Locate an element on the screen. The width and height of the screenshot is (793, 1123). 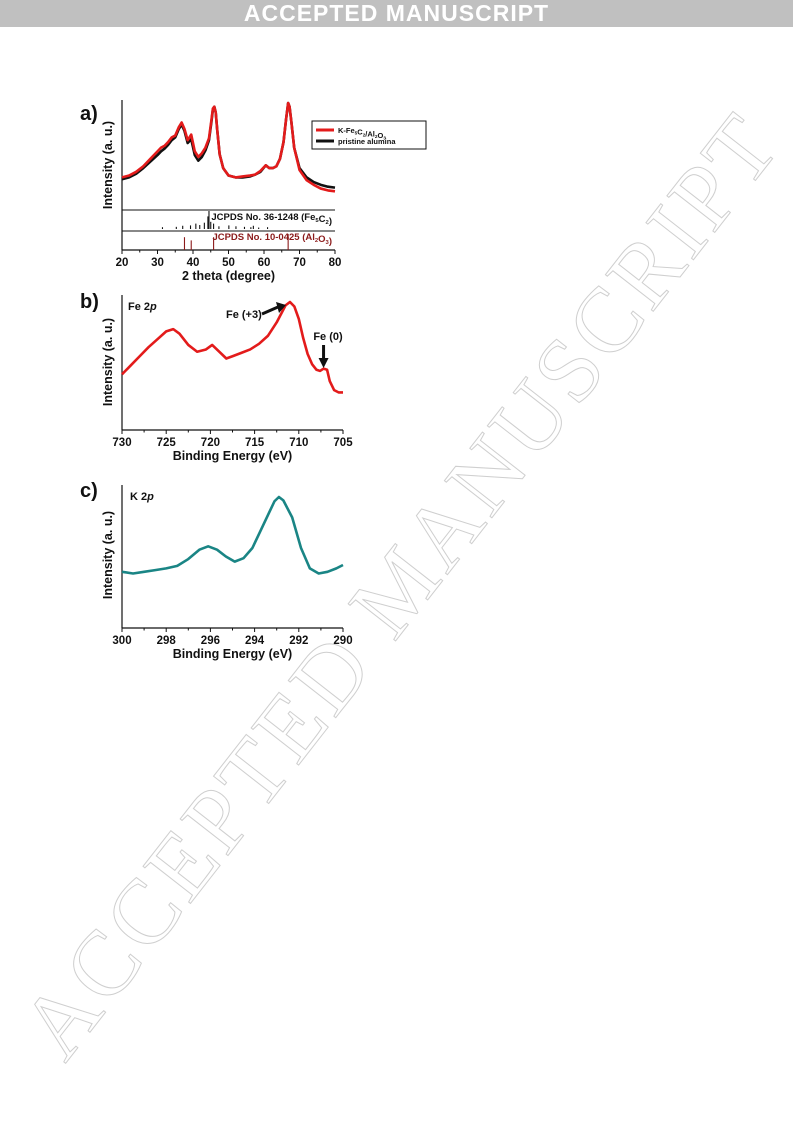
accepted-manuscript-banner: ACCEPTED MANUSCRIPT is located at coordinates (396, 13).